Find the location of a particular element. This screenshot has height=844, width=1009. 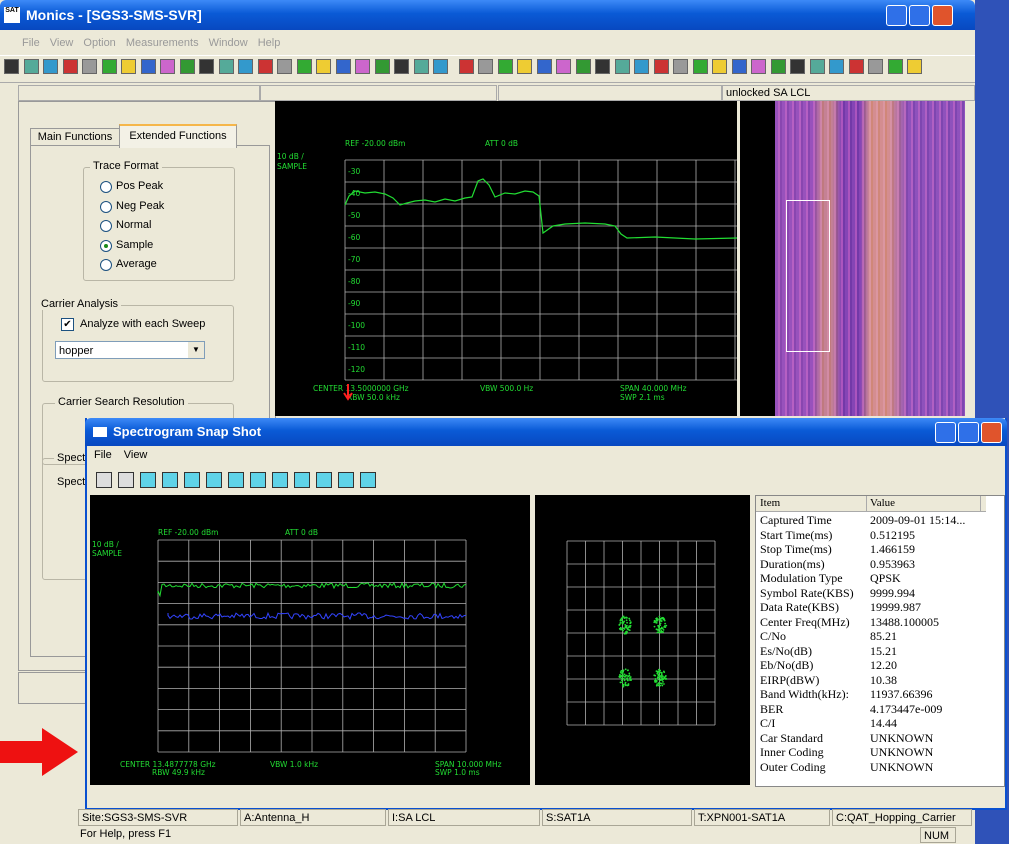

menu-item: Option is located at coordinates (99, 43).